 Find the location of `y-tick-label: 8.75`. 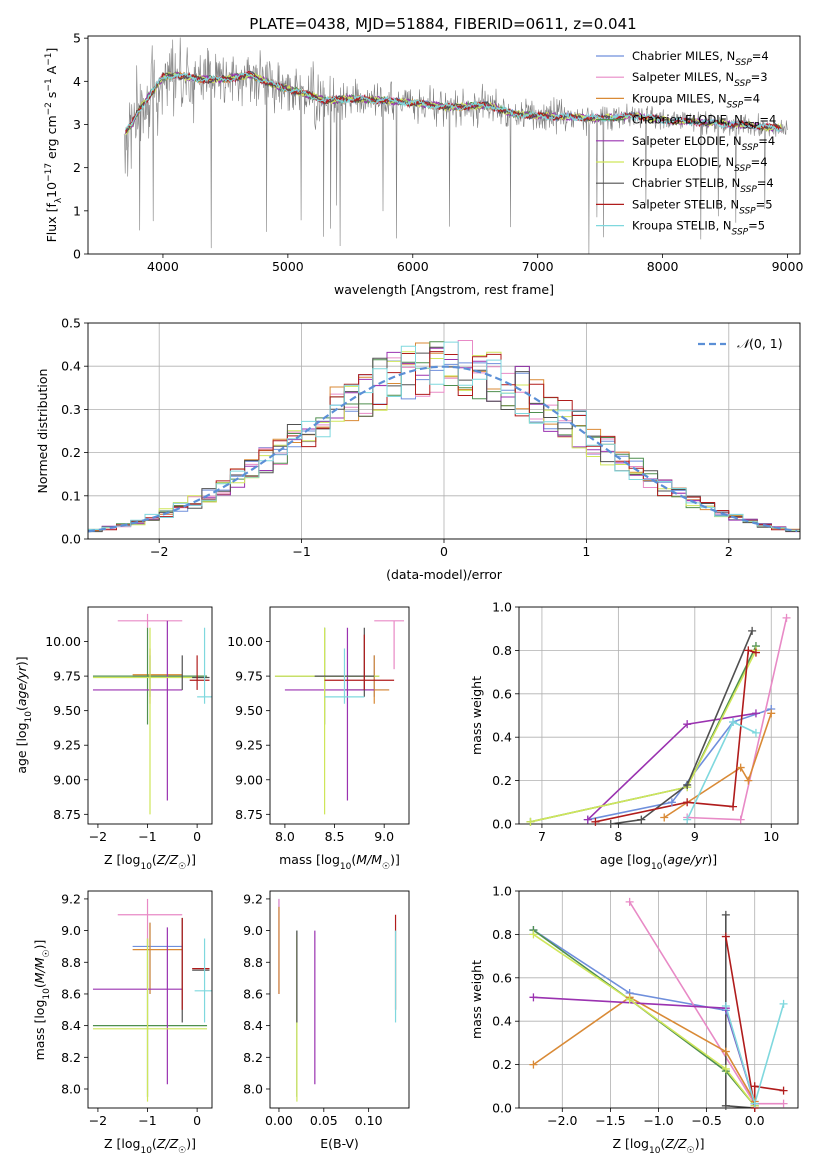

y-tick-label: 8.75 is located at coordinates (249, 814).